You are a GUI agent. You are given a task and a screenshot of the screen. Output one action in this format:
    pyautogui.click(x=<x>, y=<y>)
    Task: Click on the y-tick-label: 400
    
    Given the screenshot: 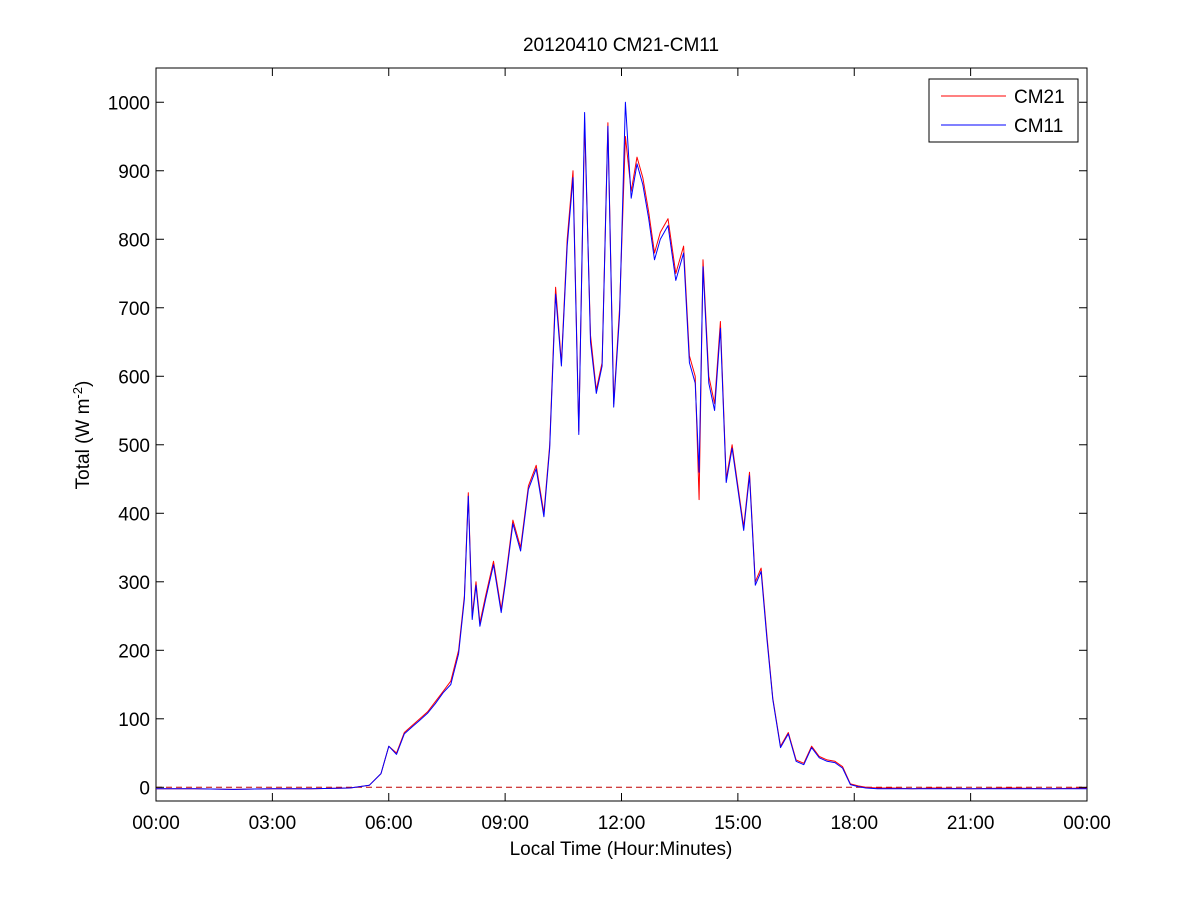 What is the action you would take?
    pyautogui.click(x=134, y=514)
    